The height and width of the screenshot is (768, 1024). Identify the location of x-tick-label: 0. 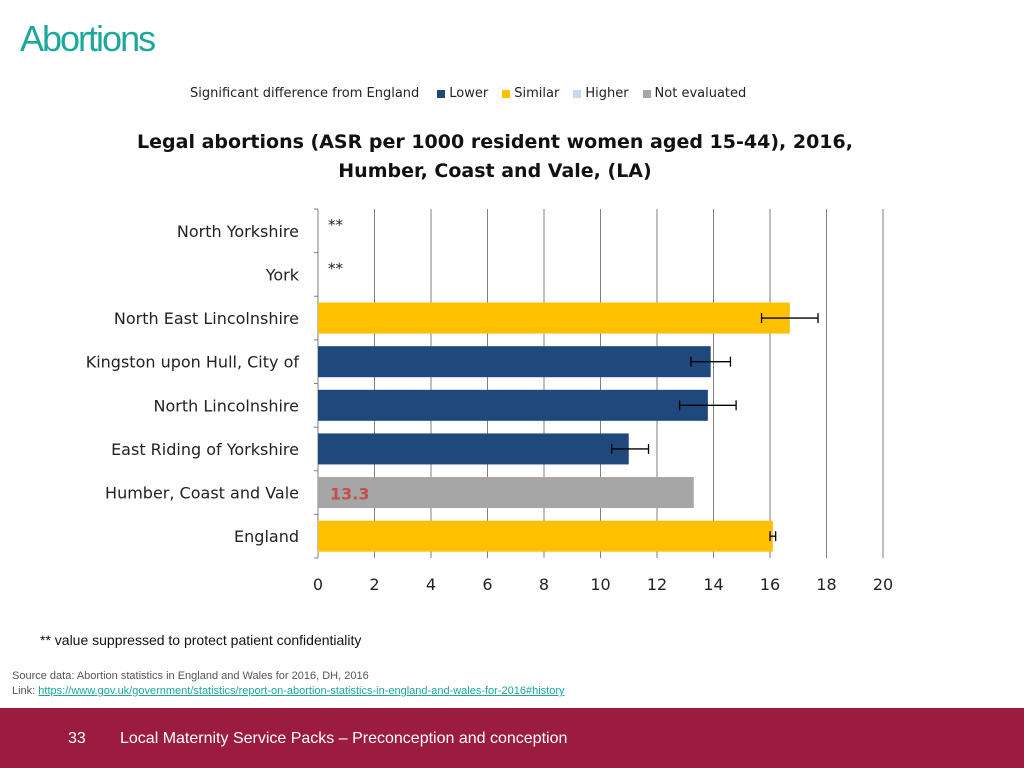
(318, 584).